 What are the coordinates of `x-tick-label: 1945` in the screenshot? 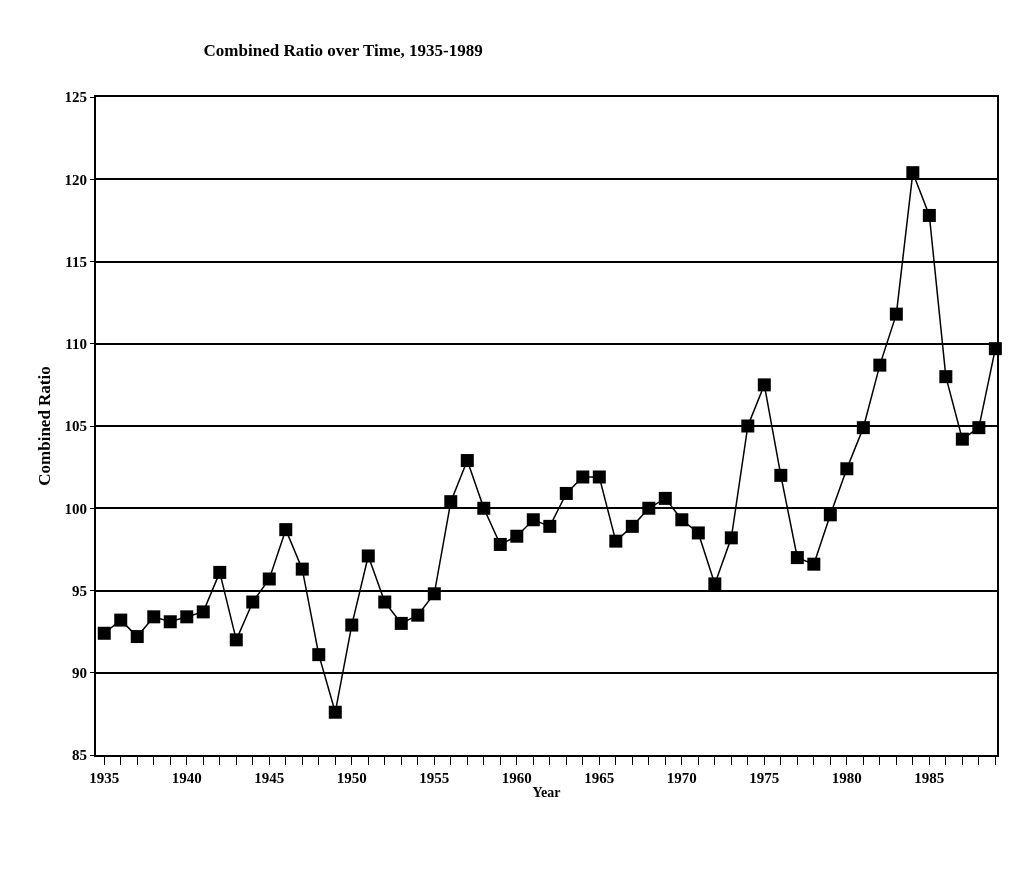 It's located at (269, 778).